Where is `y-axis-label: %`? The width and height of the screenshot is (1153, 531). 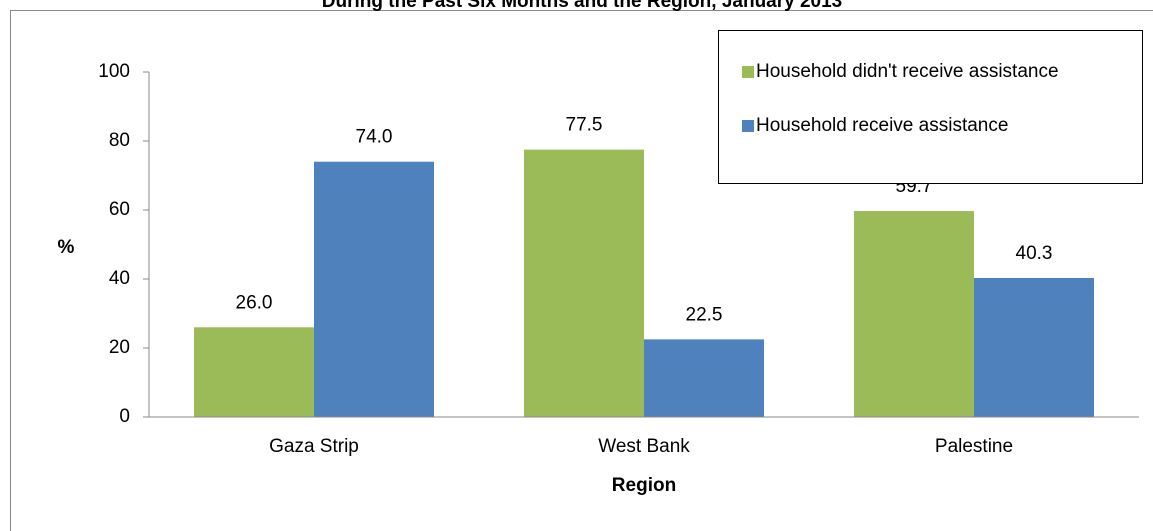 y-axis-label: % is located at coordinates (66, 247).